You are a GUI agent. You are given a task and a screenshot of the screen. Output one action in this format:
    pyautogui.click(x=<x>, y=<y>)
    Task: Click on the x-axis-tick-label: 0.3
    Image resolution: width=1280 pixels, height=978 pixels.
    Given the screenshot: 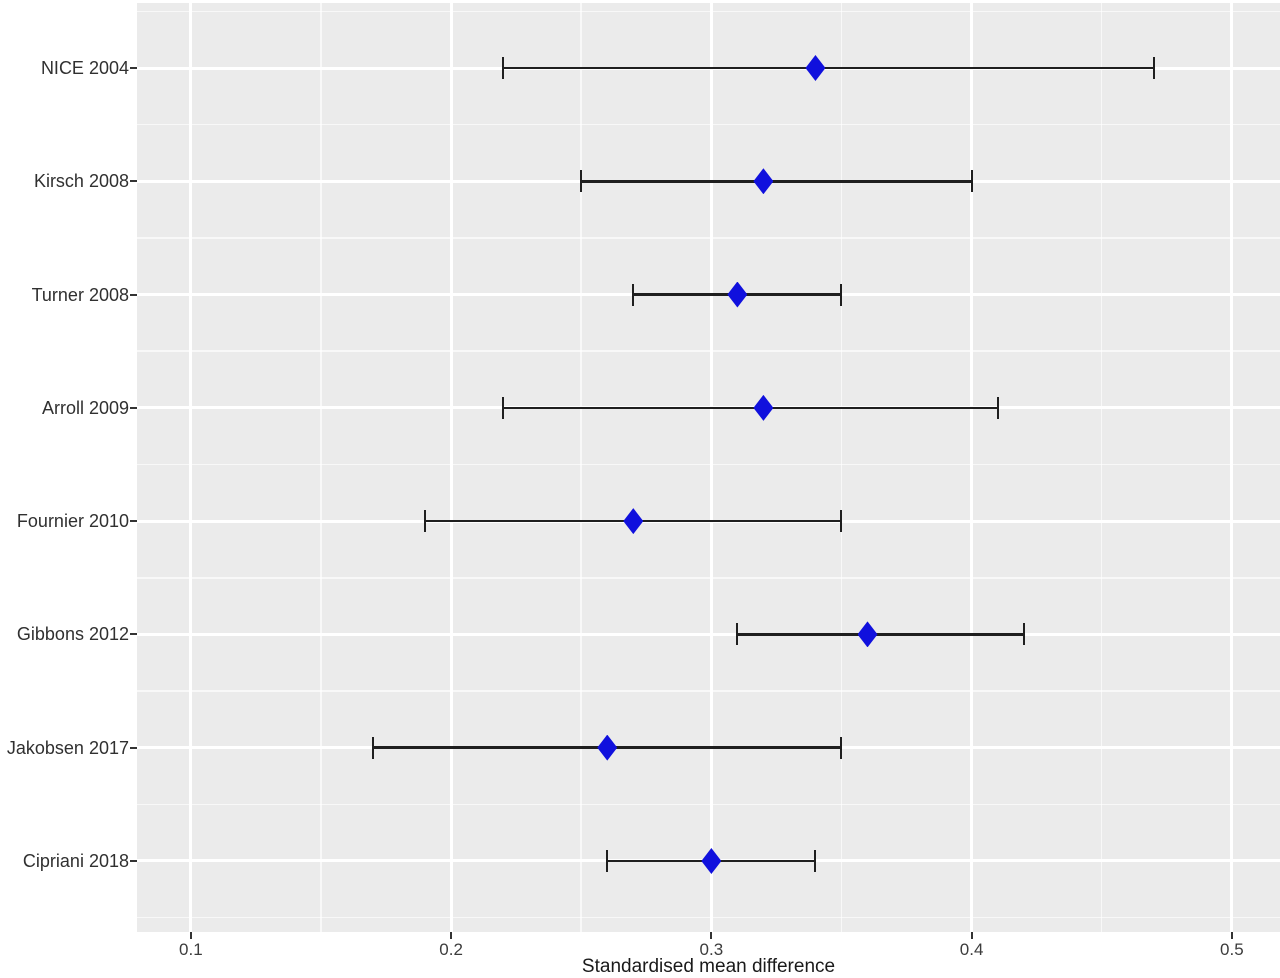 What is the action you would take?
    pyautogui.click(x=711, y=949)
    